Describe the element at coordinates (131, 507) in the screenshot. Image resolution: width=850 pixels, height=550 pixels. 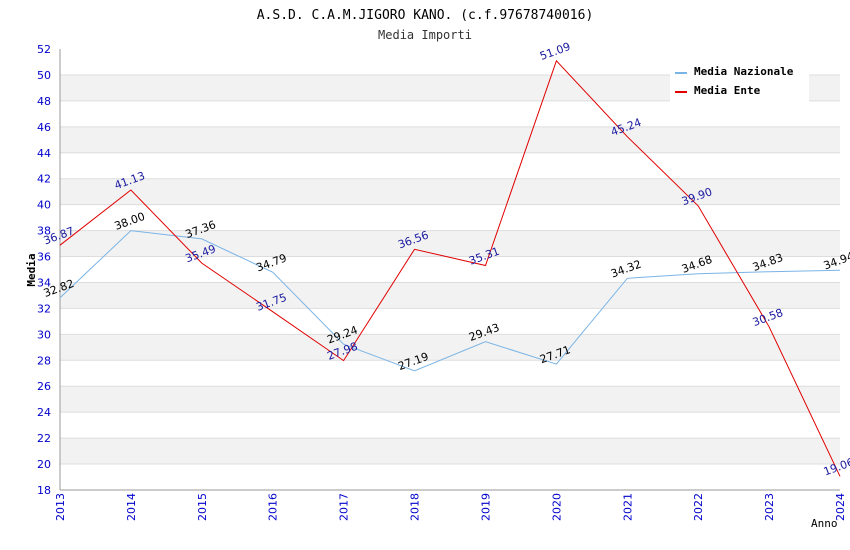
I see `x-tick-label: 2014` at that location.